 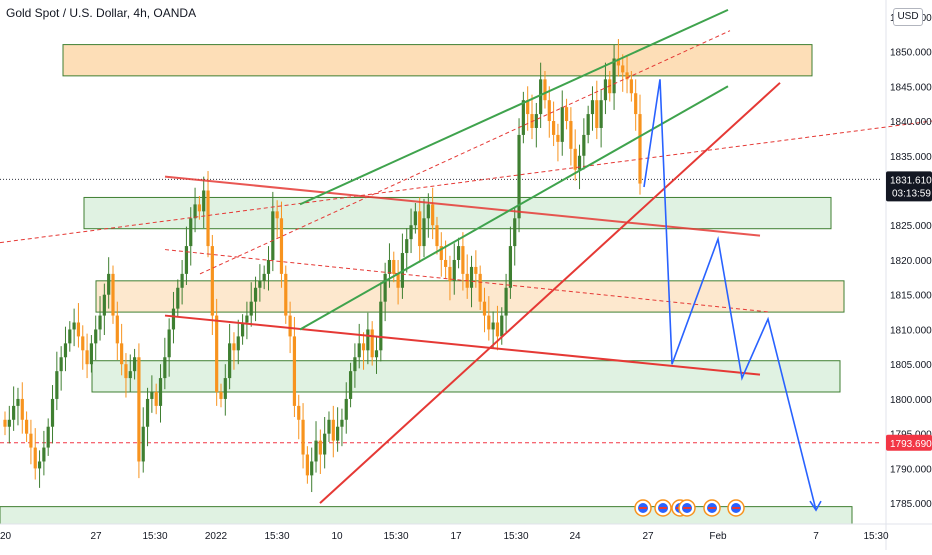 I want to click on y-tick-label: 1850.000, so click(x=911, y=53).